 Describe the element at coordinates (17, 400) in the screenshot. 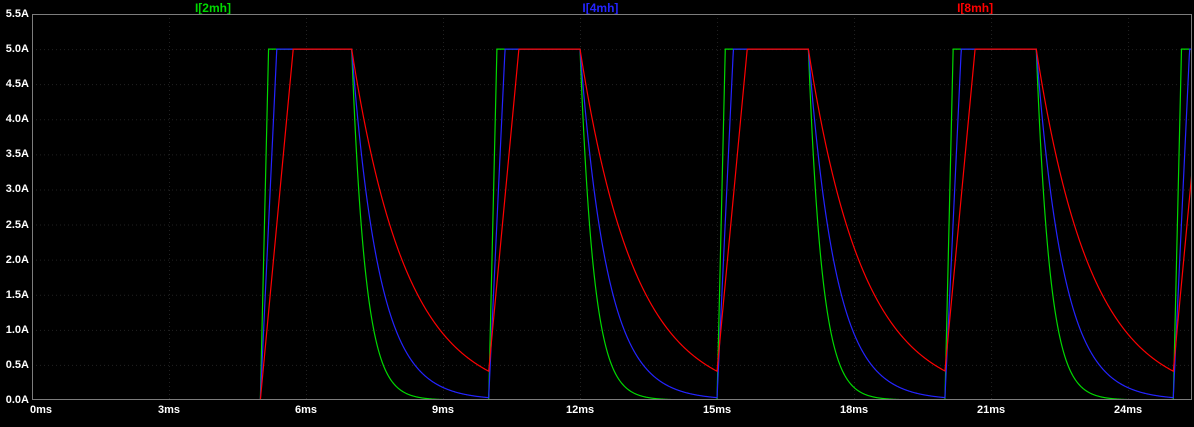

I see `y-tick-label: 0.0A` at that location.